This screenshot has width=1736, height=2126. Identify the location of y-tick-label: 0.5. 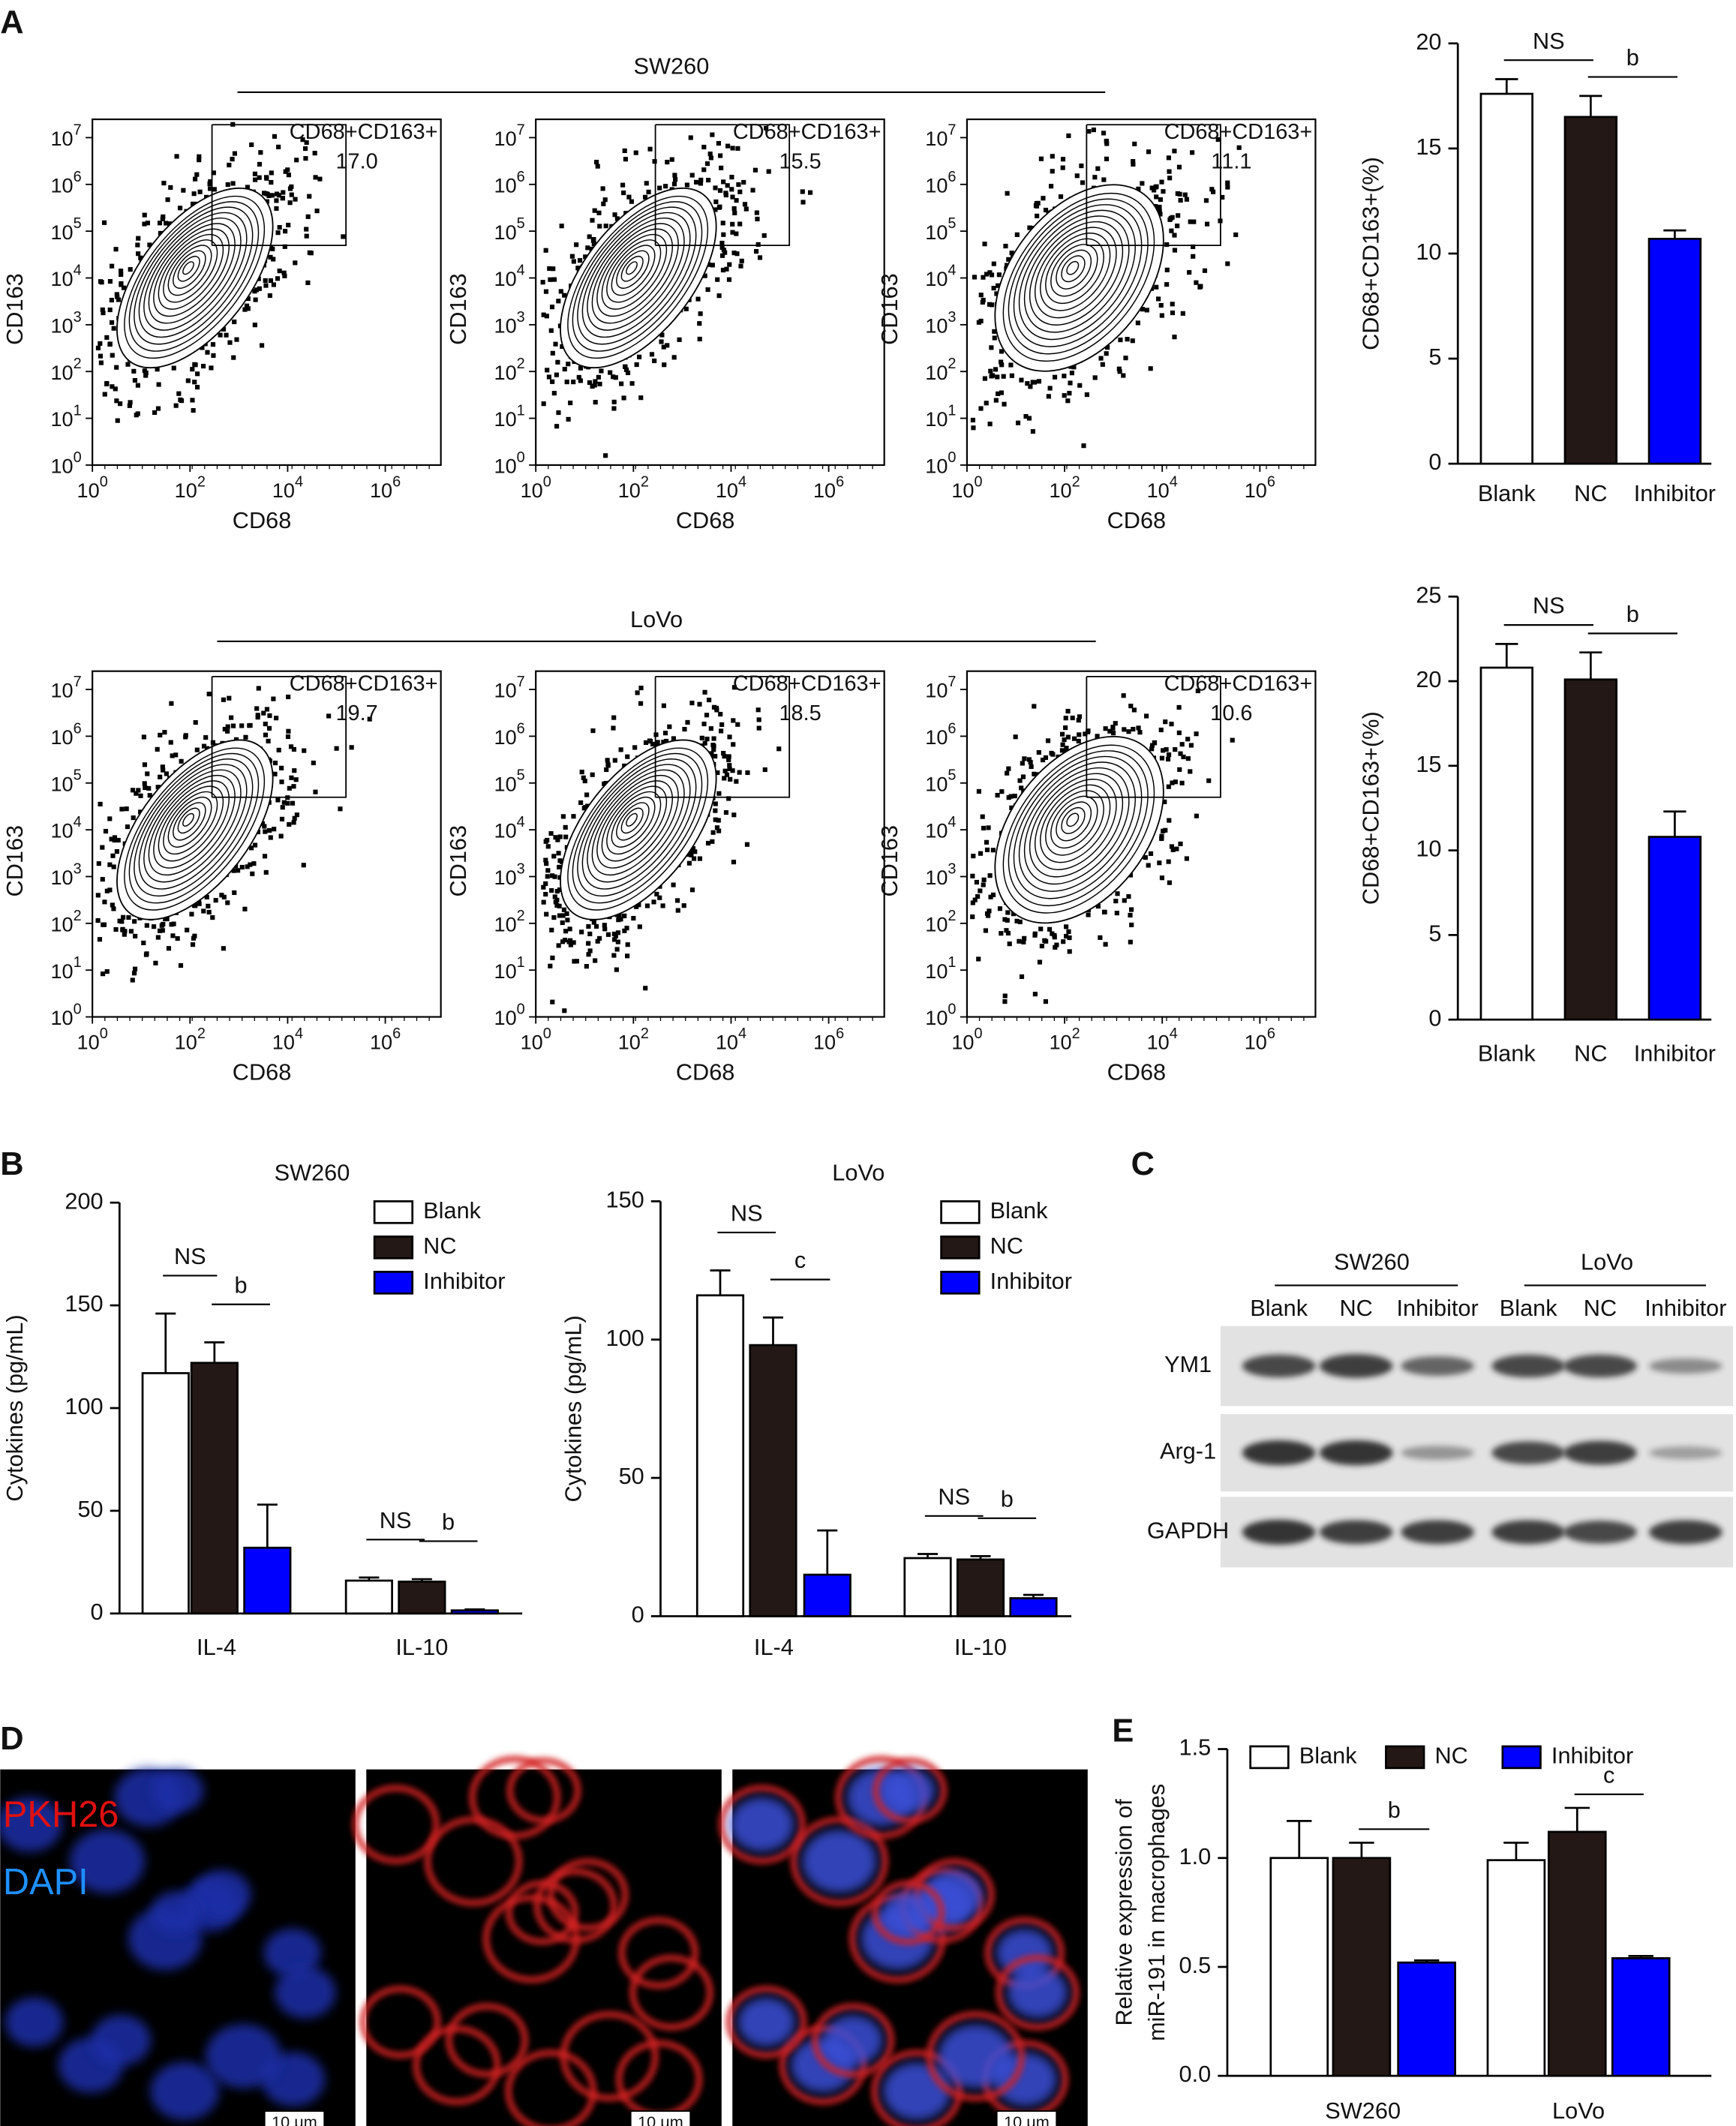
(1196, 1965).